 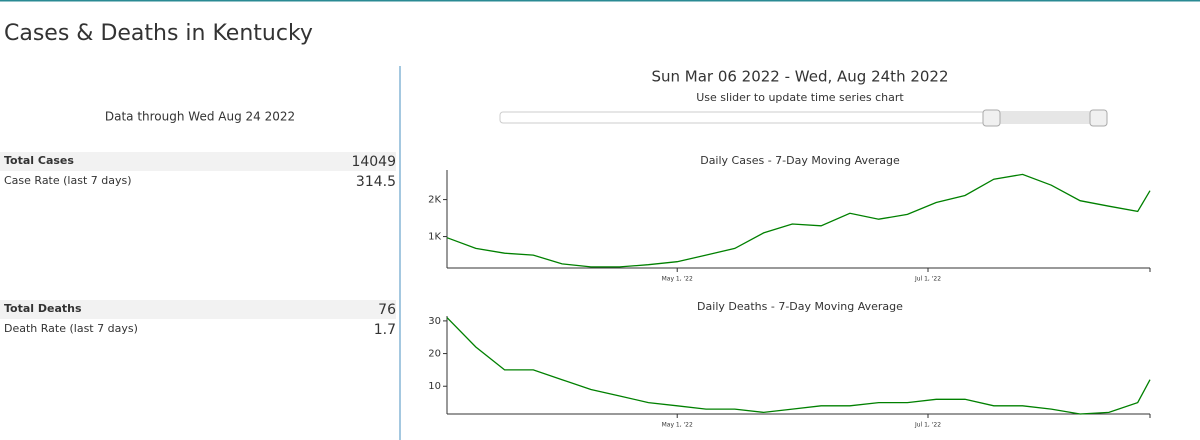 What do you see at coordinates (434, 200) in the screenshot?
I see `y-tick-label: 2K` at bounding box center [434, 200].